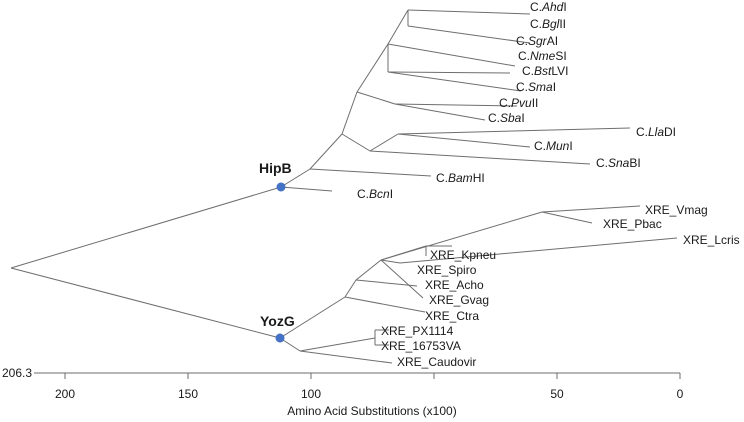 The image size is (744, 422). I want to click on leaf-label-kpneu: XRE_Kpneu, so click(463, 255).